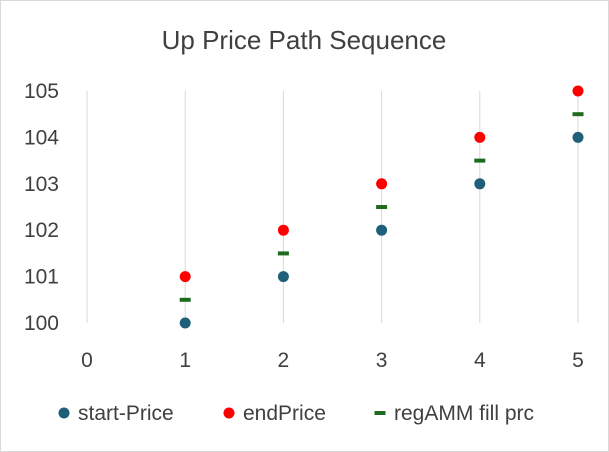 The height and width of the screenshot is (452, 609). I want to click on x-tick-label: 3, so click(382, 360).